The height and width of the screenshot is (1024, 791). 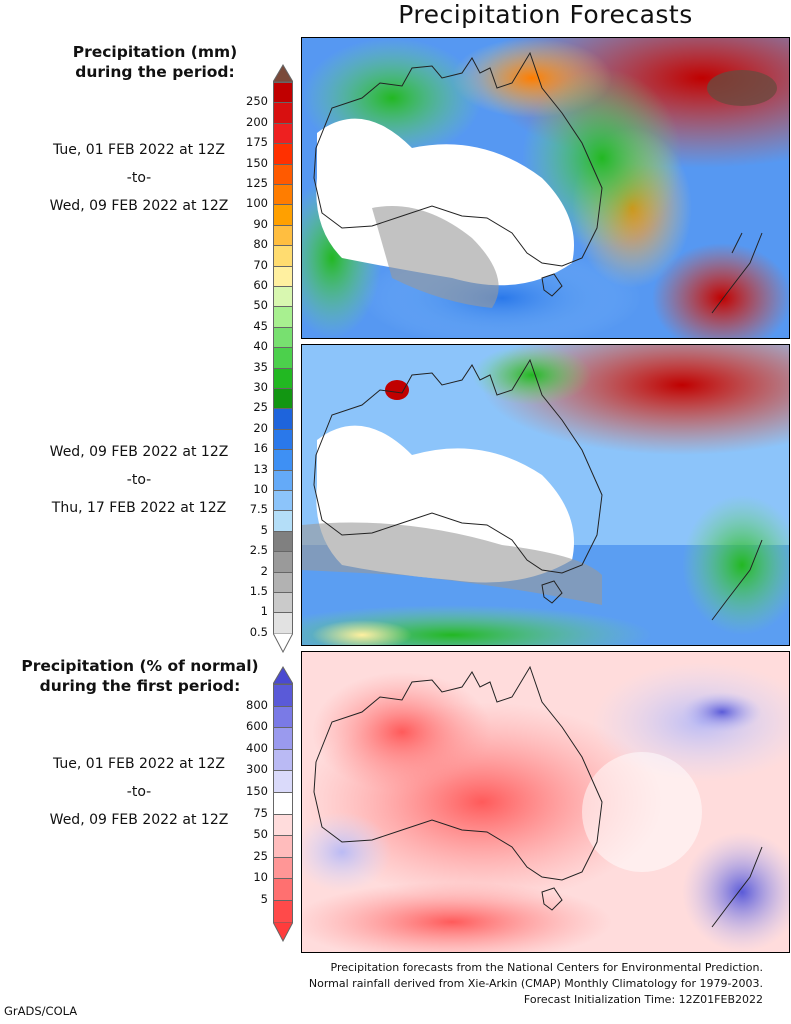 What do you see at coordinates (41, 1011) in the screenshot?
I see `credit-label: GrADS/COLA` at bounding box center [41, 1011].